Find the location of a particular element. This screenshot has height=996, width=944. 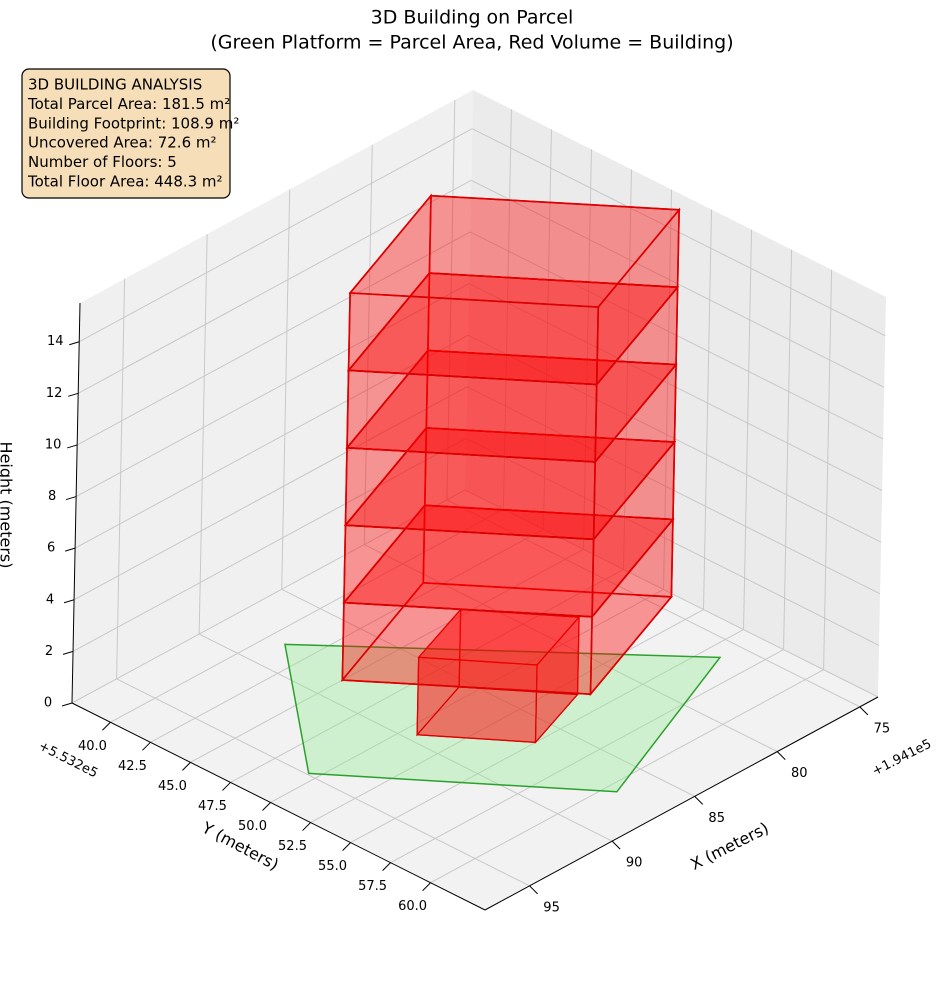

info-line: 3D BUILDING ANALYSIS is located at coordinates (115, 85).